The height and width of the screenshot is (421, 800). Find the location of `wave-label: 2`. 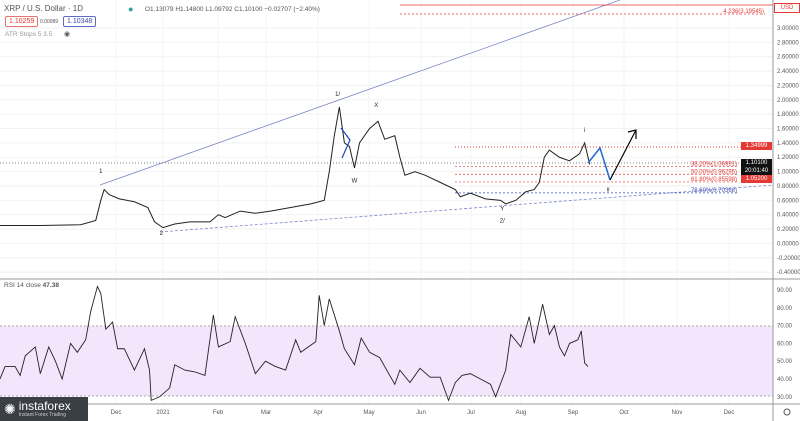

wave-label: 2 is located at coordinates (162, 234).